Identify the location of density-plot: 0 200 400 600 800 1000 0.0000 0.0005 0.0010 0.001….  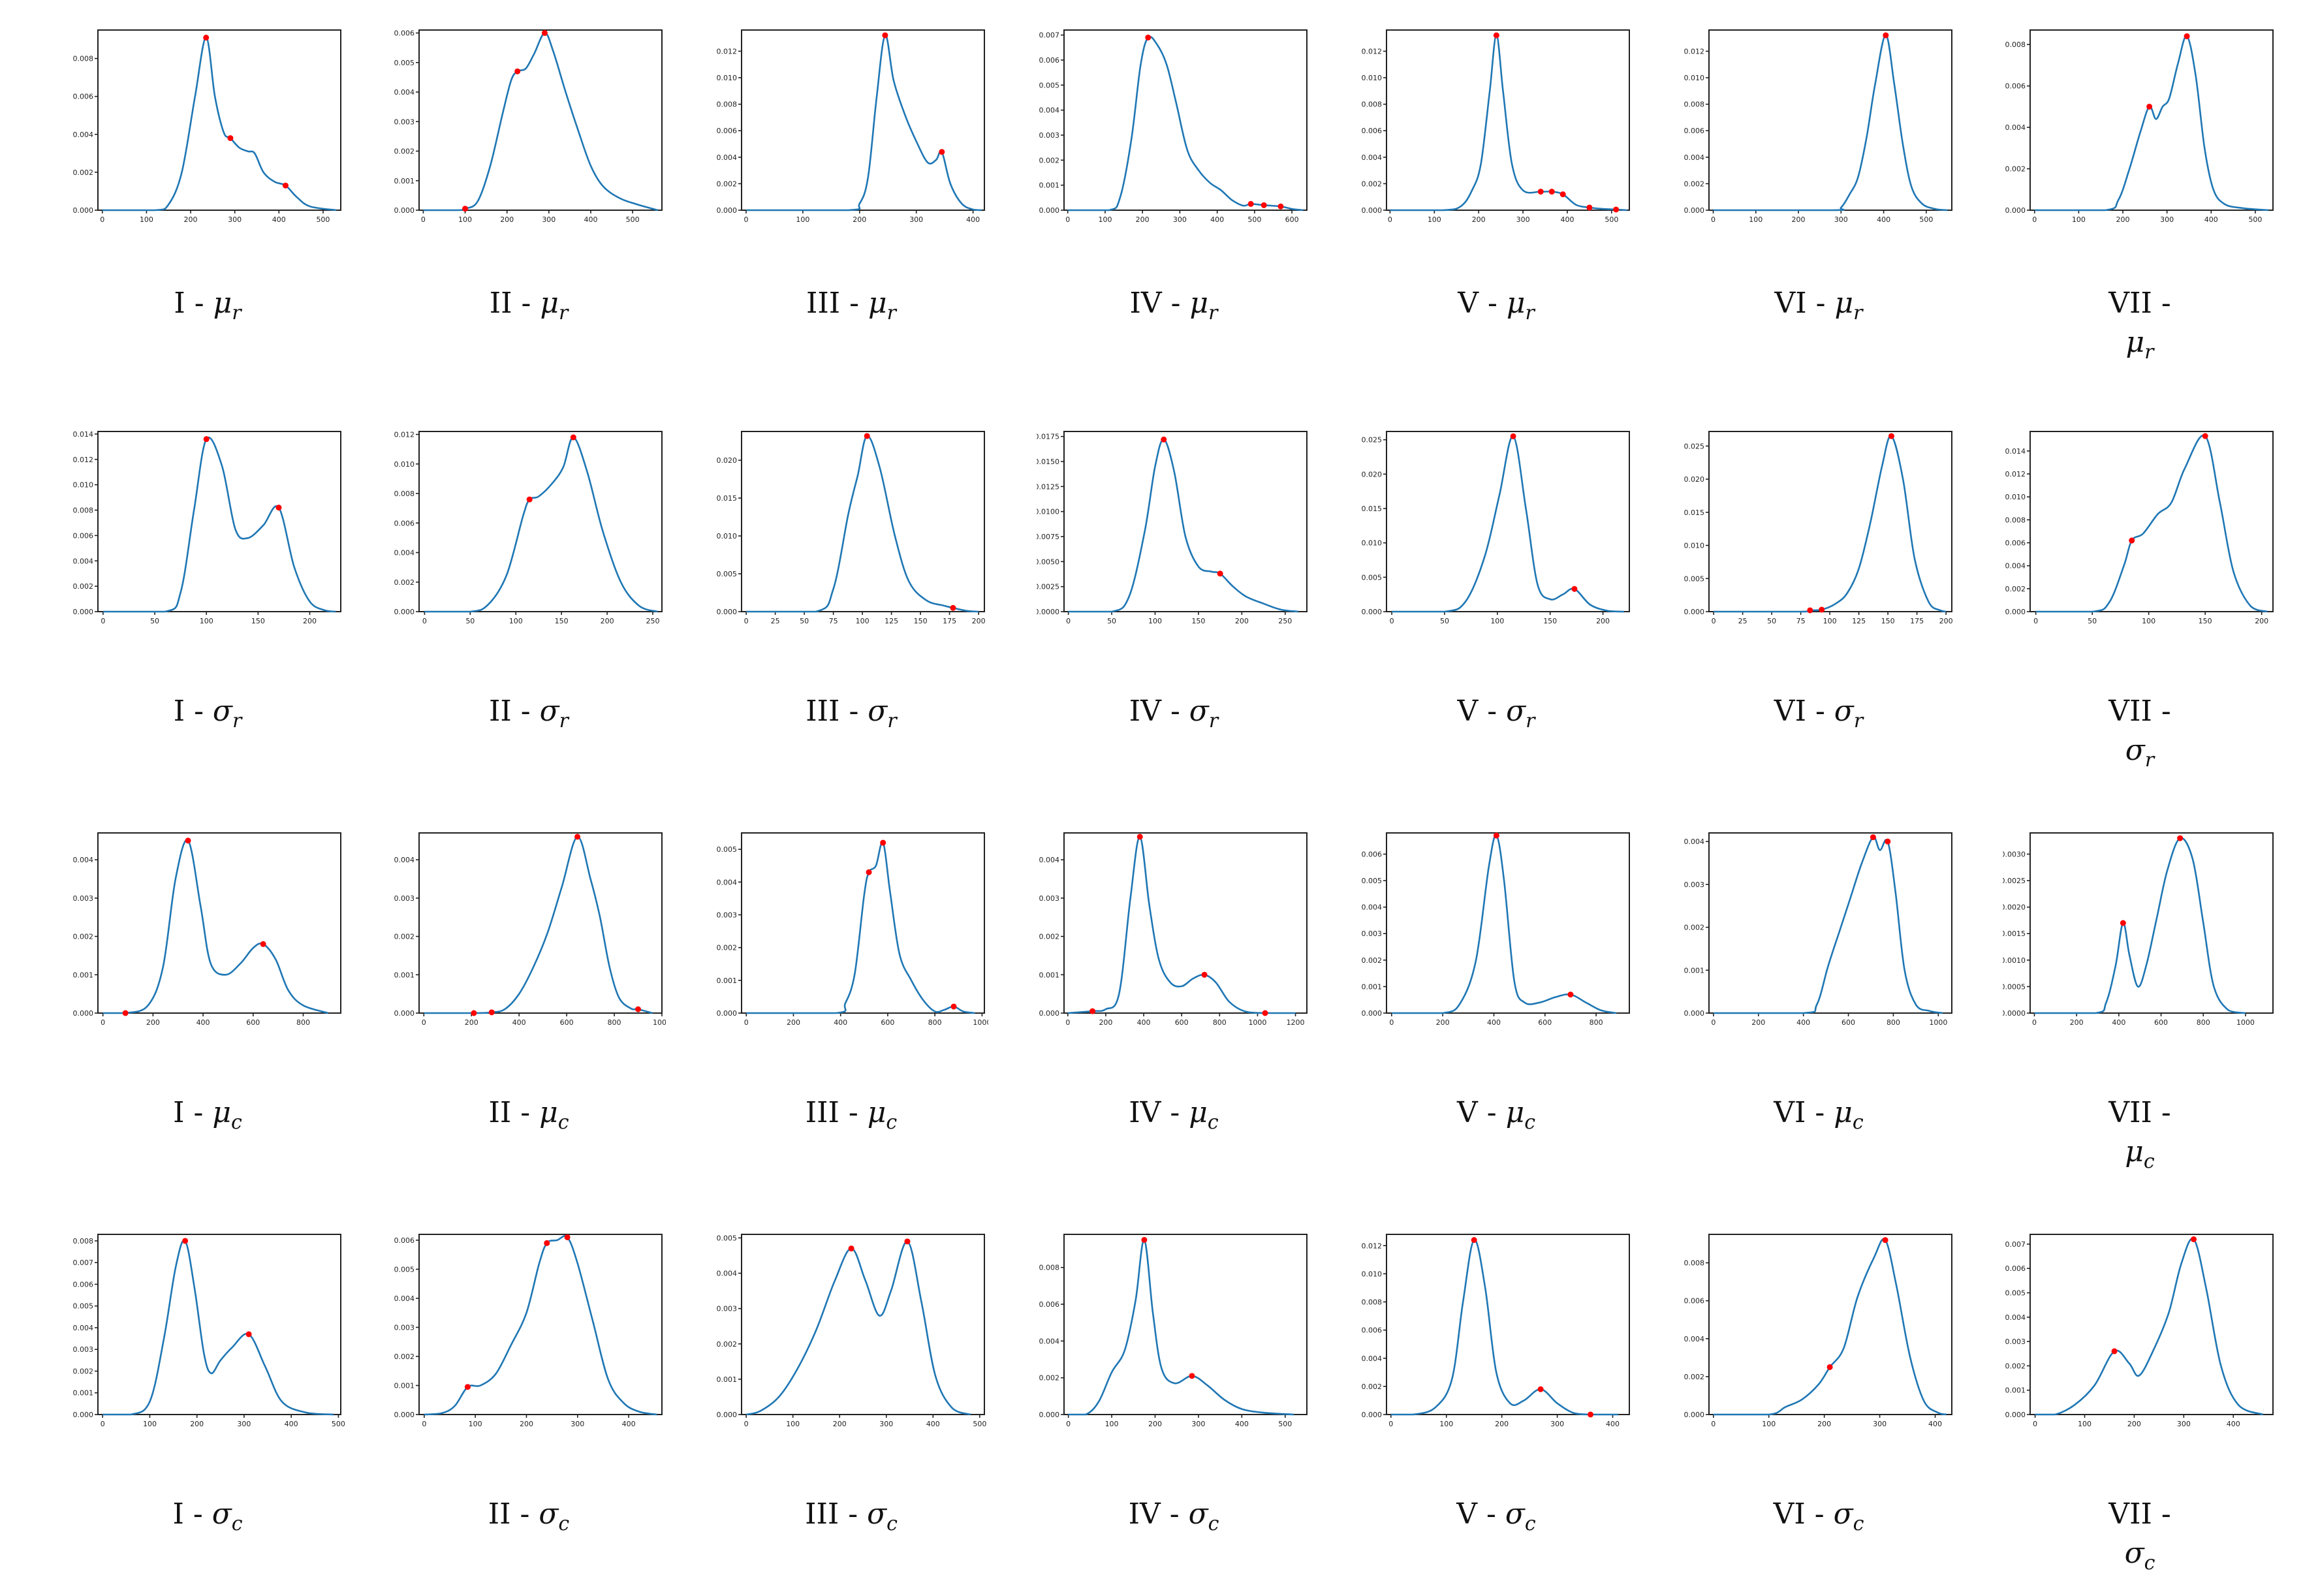
(2138, 929).